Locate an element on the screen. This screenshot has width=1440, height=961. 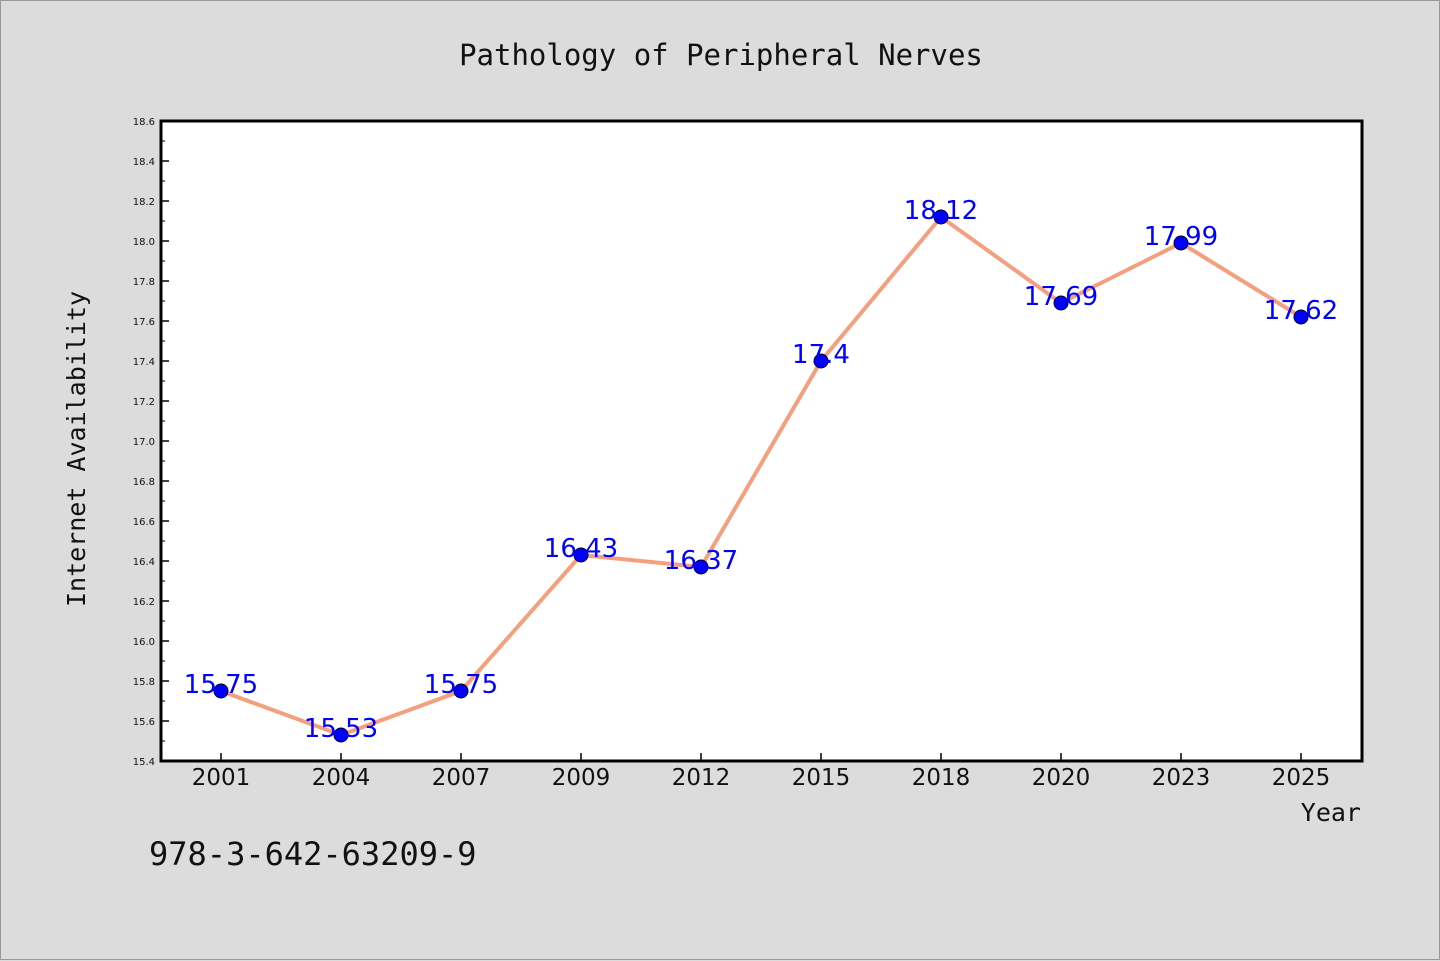
y-tick-label: 16.0 is located at coordinates (144, 642).